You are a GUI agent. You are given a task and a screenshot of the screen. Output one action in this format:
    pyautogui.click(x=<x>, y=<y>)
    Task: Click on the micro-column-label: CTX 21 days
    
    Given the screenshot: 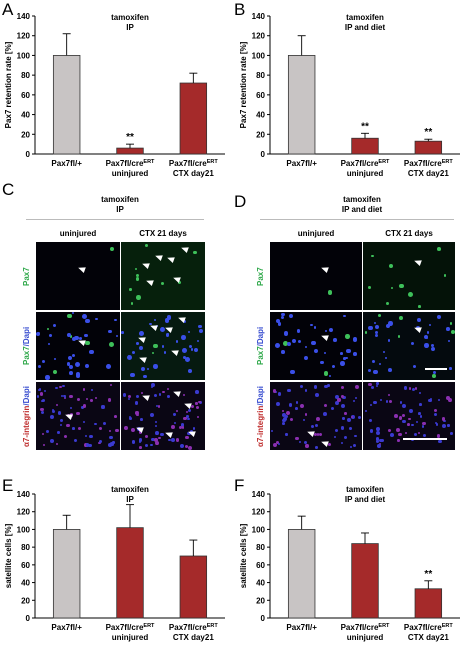 What is the action you would take?
    pyautogui.click(x=409, y=233)
    